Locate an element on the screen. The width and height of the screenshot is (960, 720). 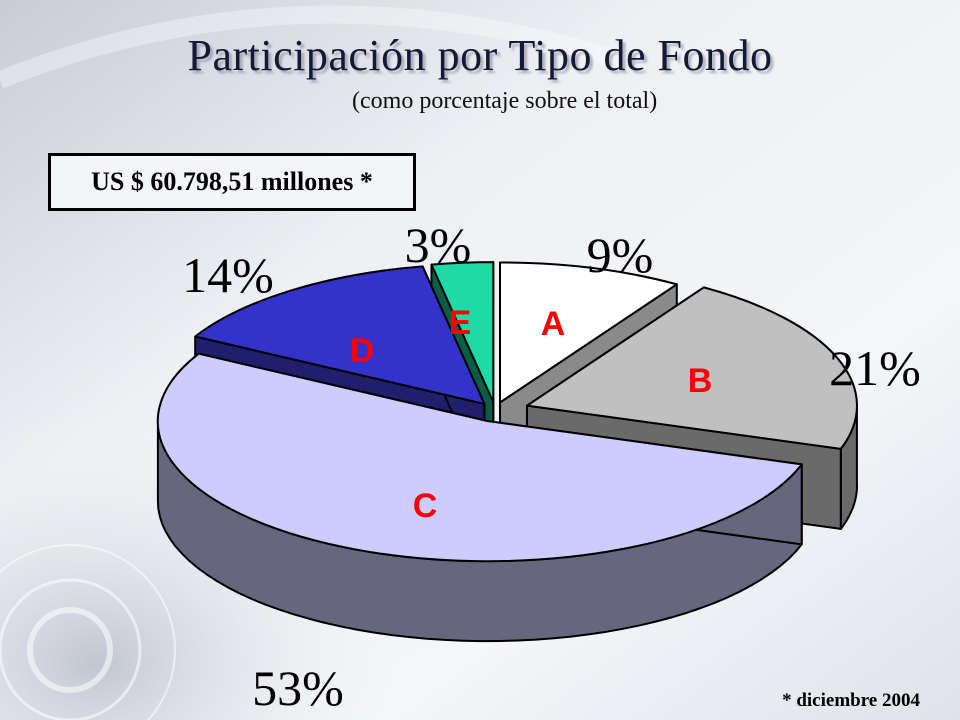
slice-value-e: 3% is located at coordinates (438, 245).